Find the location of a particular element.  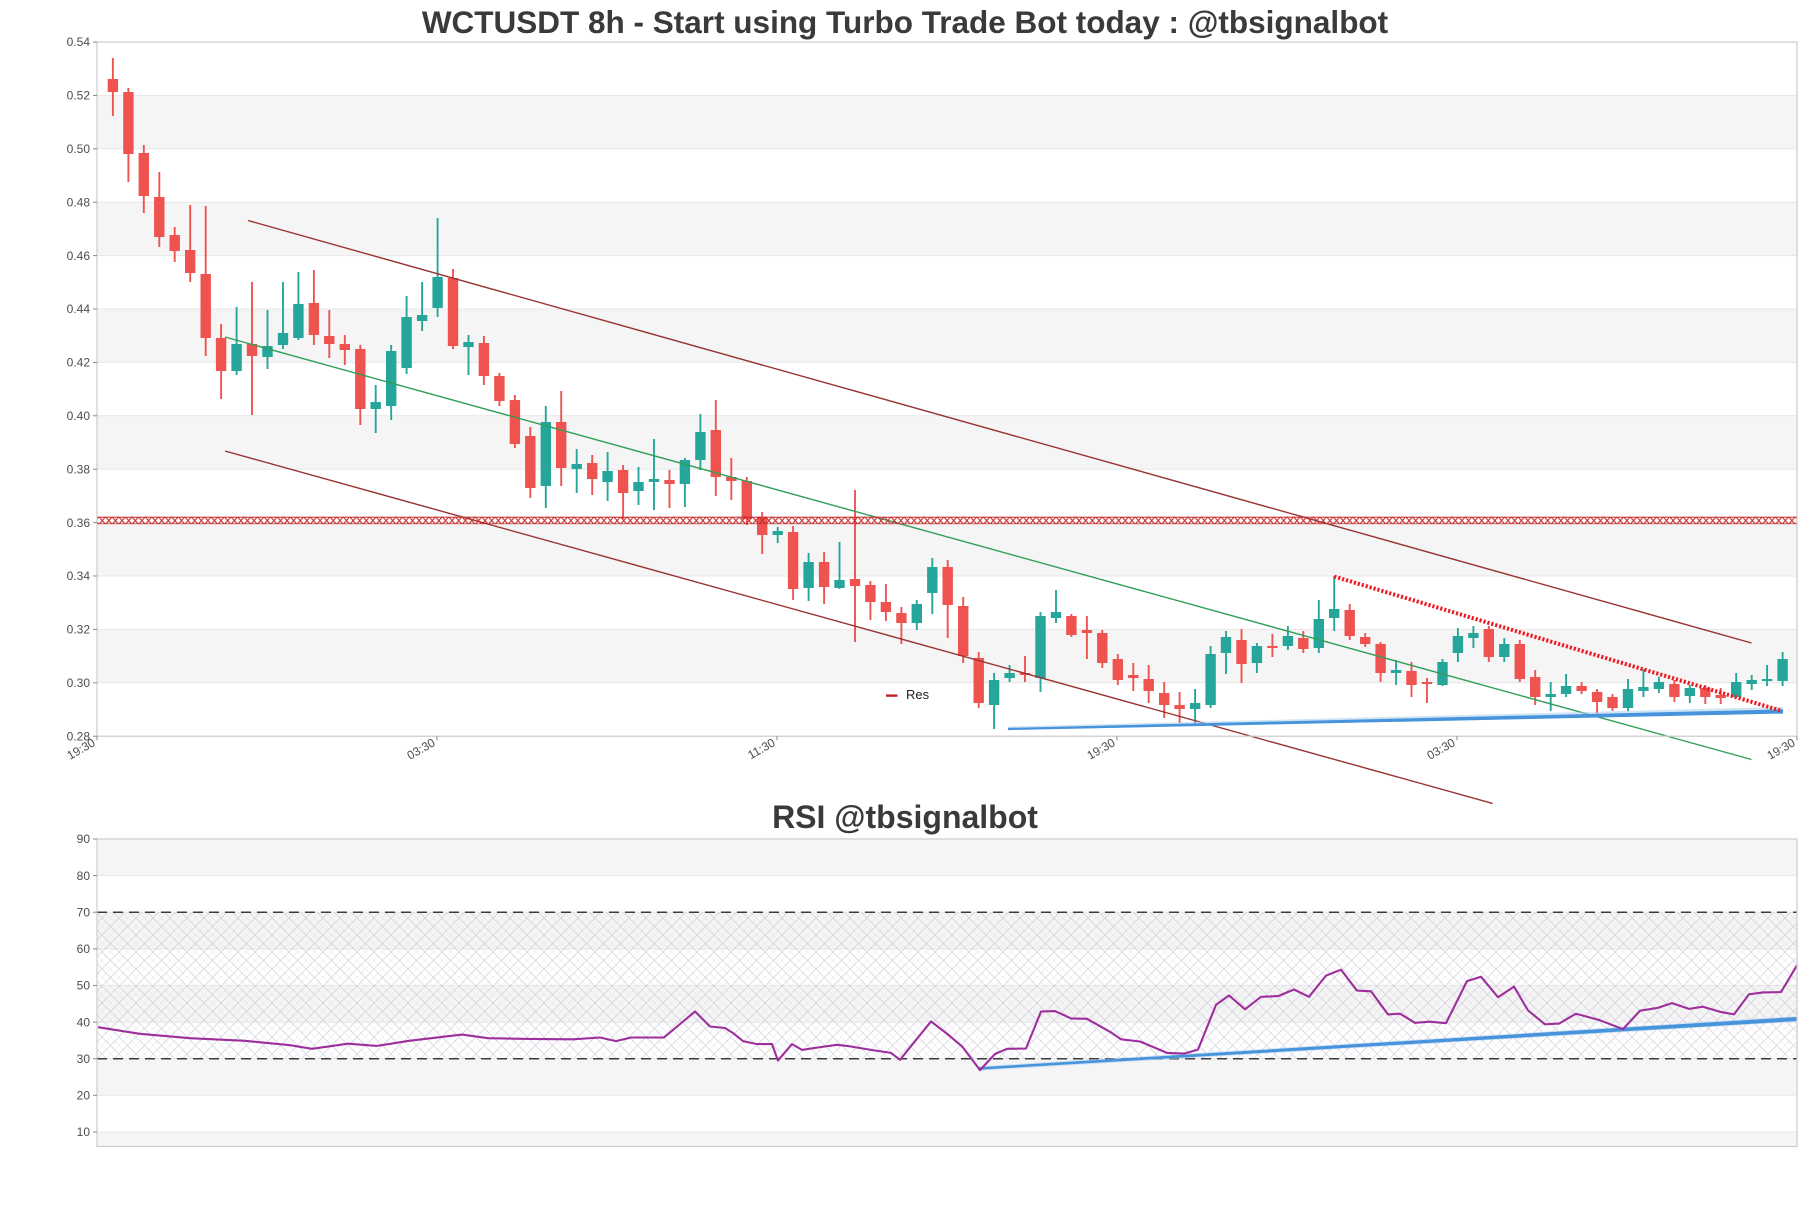

svg-text: 0.40 is located at coordinates (79, 416).